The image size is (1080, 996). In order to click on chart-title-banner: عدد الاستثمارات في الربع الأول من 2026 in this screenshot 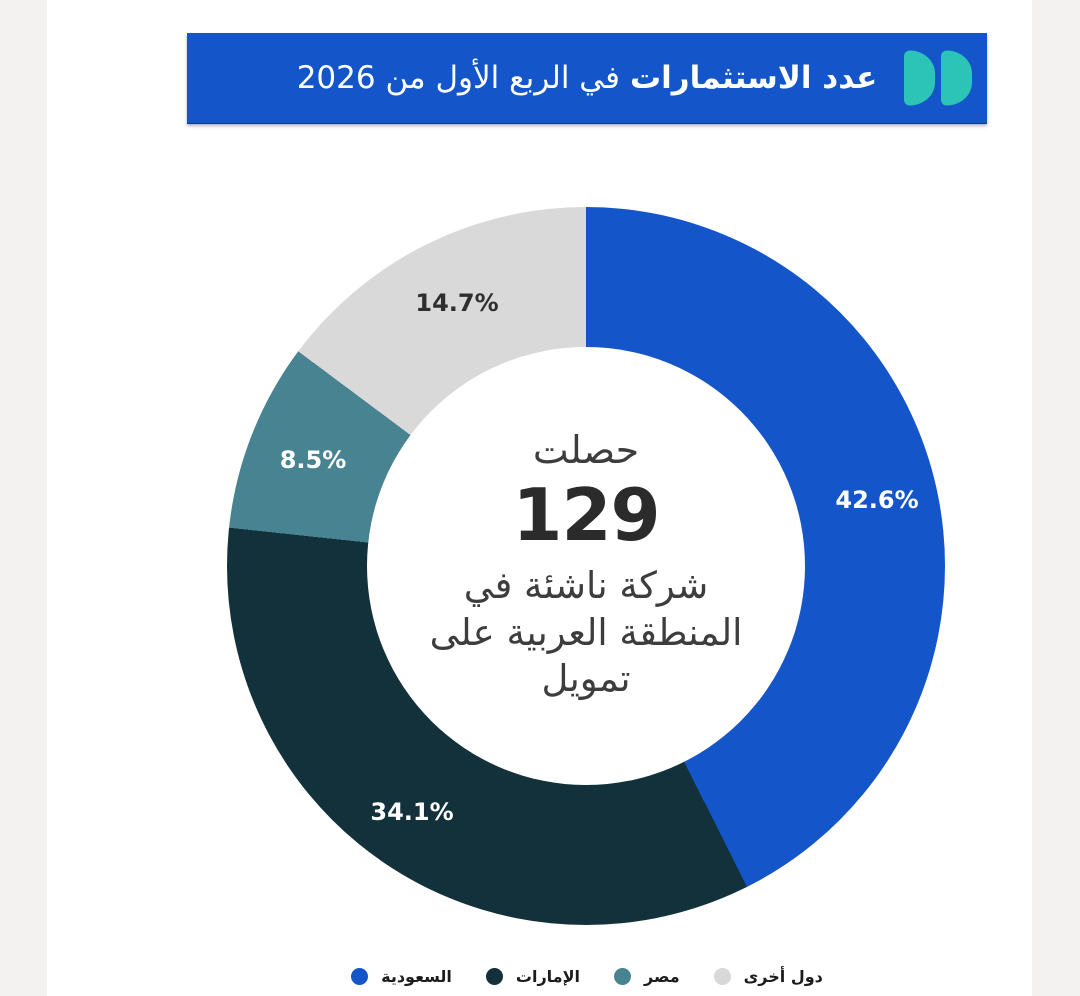, I will do `click(587, 78)`.